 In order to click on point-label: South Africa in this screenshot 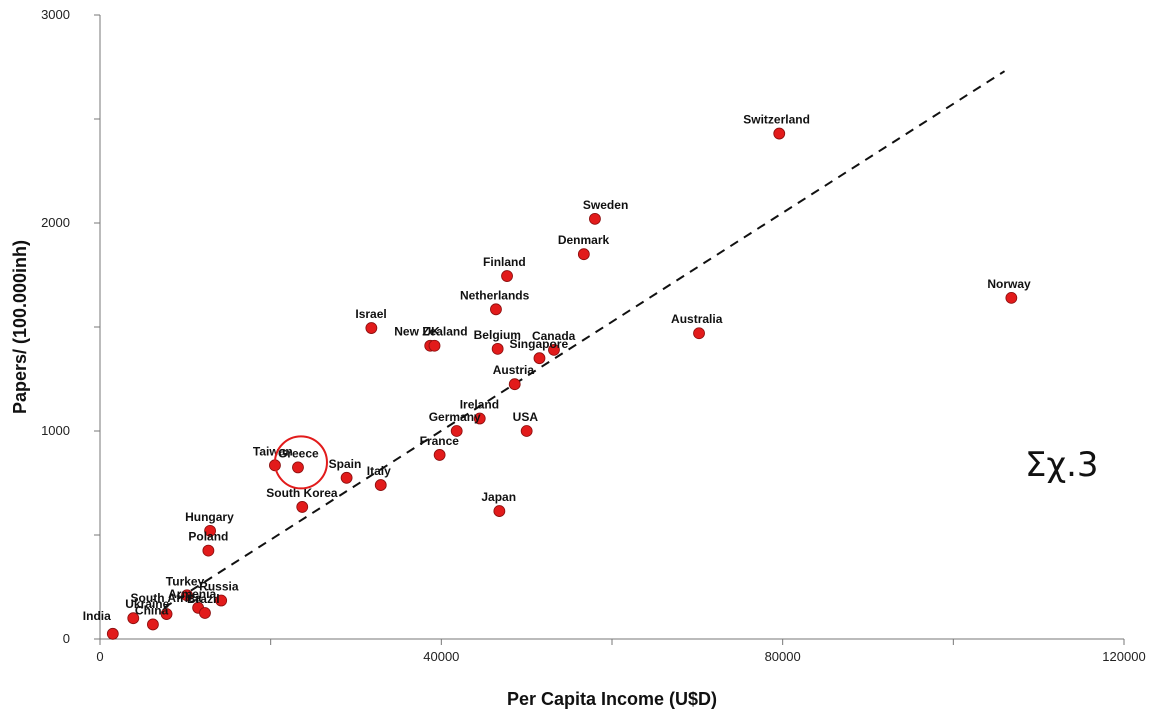, I will do `click(166, 598)`.